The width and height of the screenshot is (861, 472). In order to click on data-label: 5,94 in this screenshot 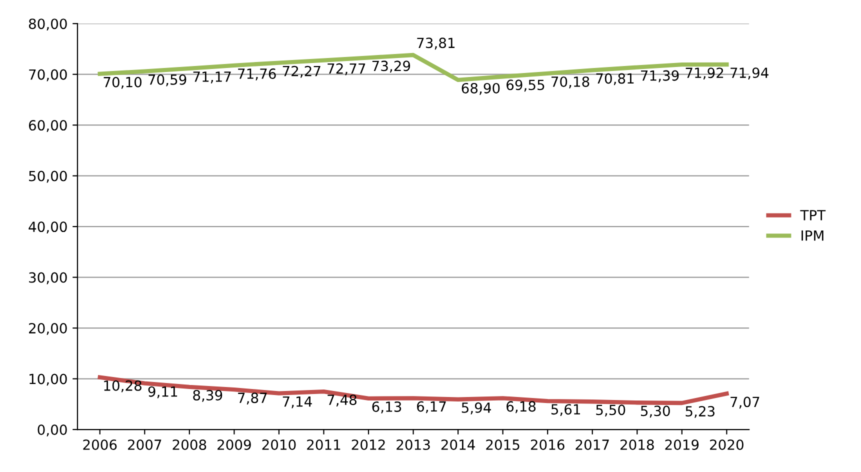, I will do `click(476, 408)`.